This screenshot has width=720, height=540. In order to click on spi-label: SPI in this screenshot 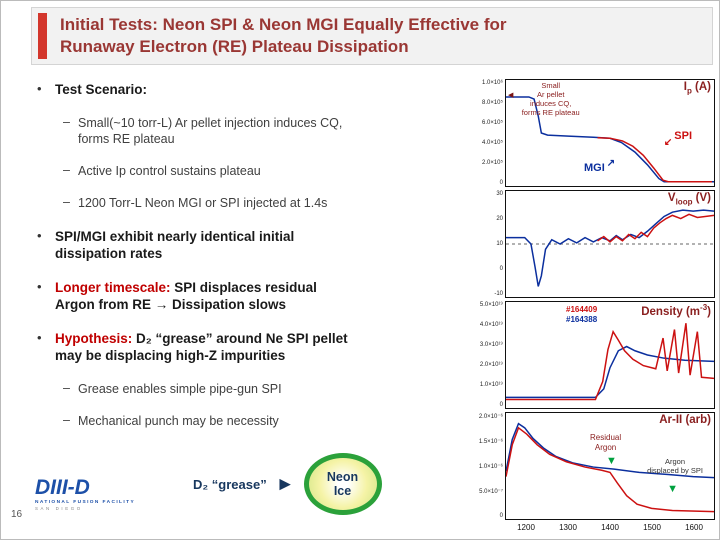, I will do `click(683, 136)`.